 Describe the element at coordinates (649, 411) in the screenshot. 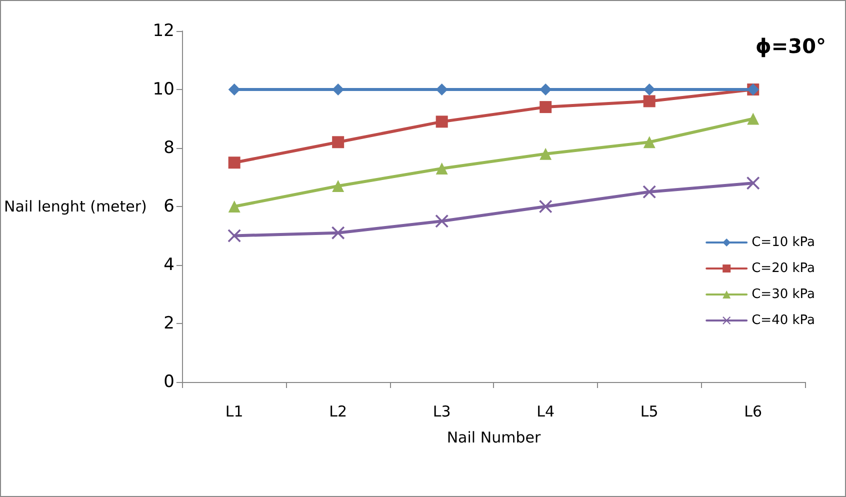

I see `x-tick-label: L5` at that location.